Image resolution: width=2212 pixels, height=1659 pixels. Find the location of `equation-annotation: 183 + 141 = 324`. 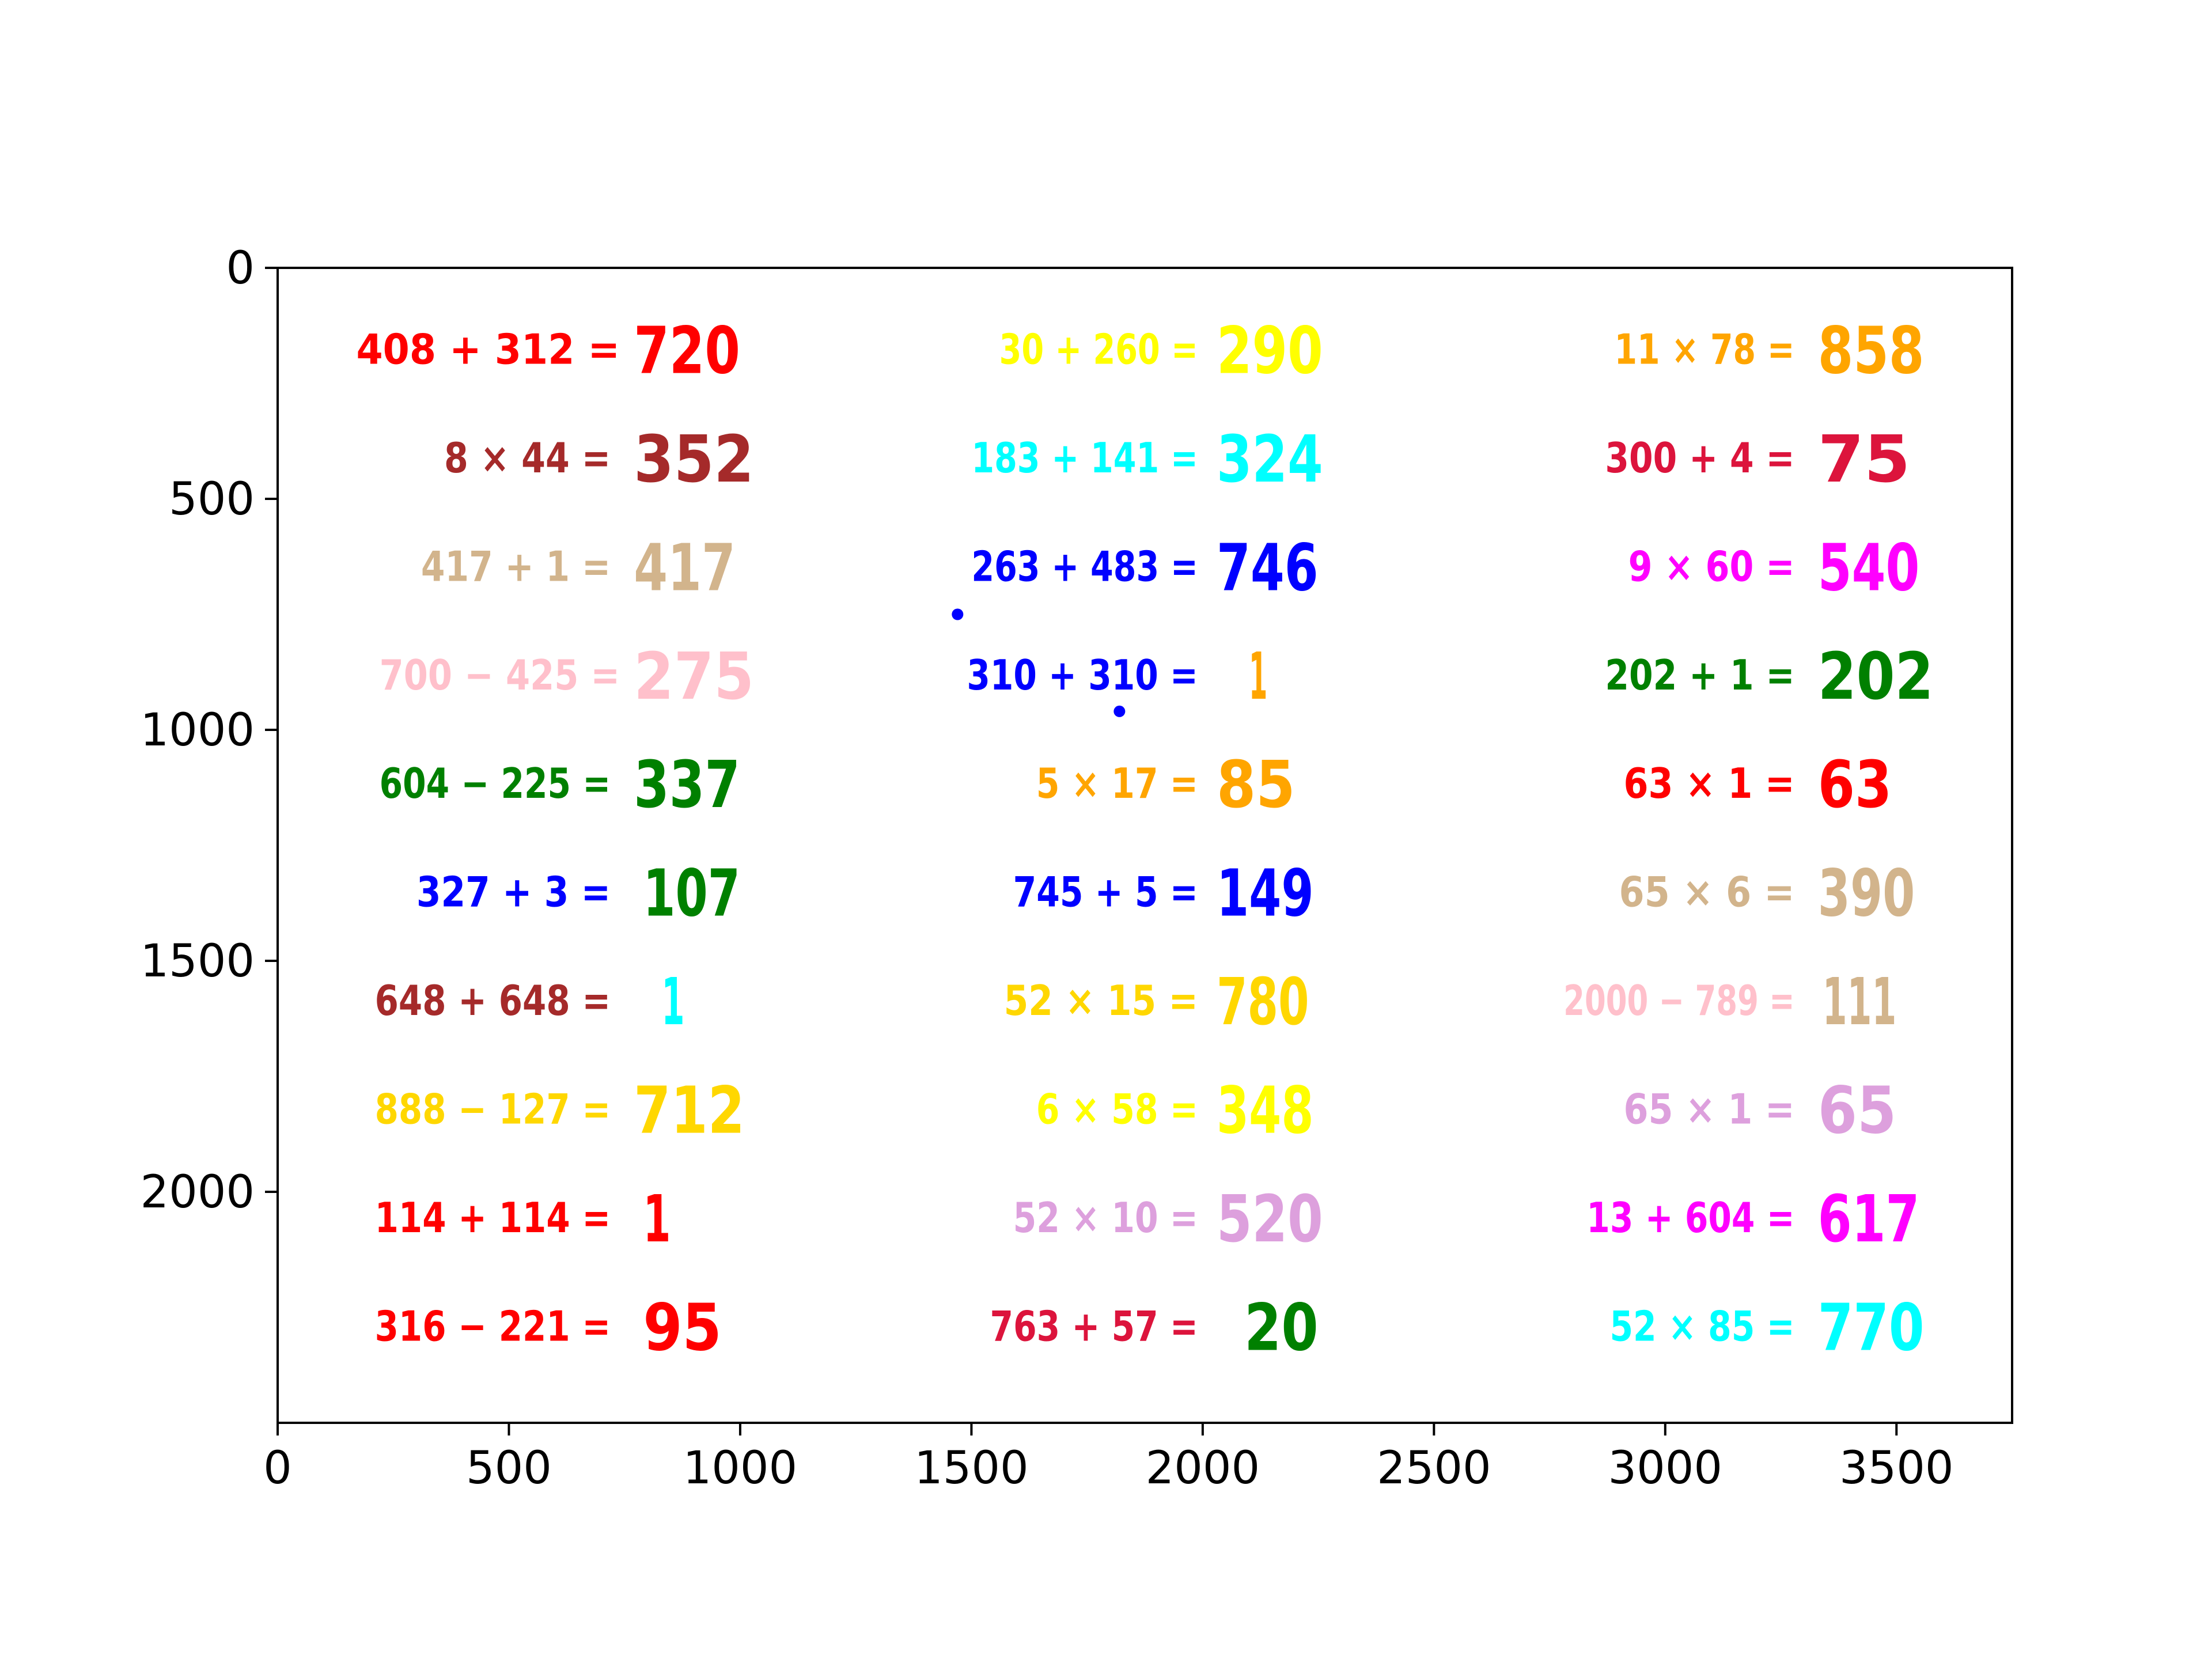

equation-annotation: 183 + 141 = 324 is located at coordinates (1147, 459).